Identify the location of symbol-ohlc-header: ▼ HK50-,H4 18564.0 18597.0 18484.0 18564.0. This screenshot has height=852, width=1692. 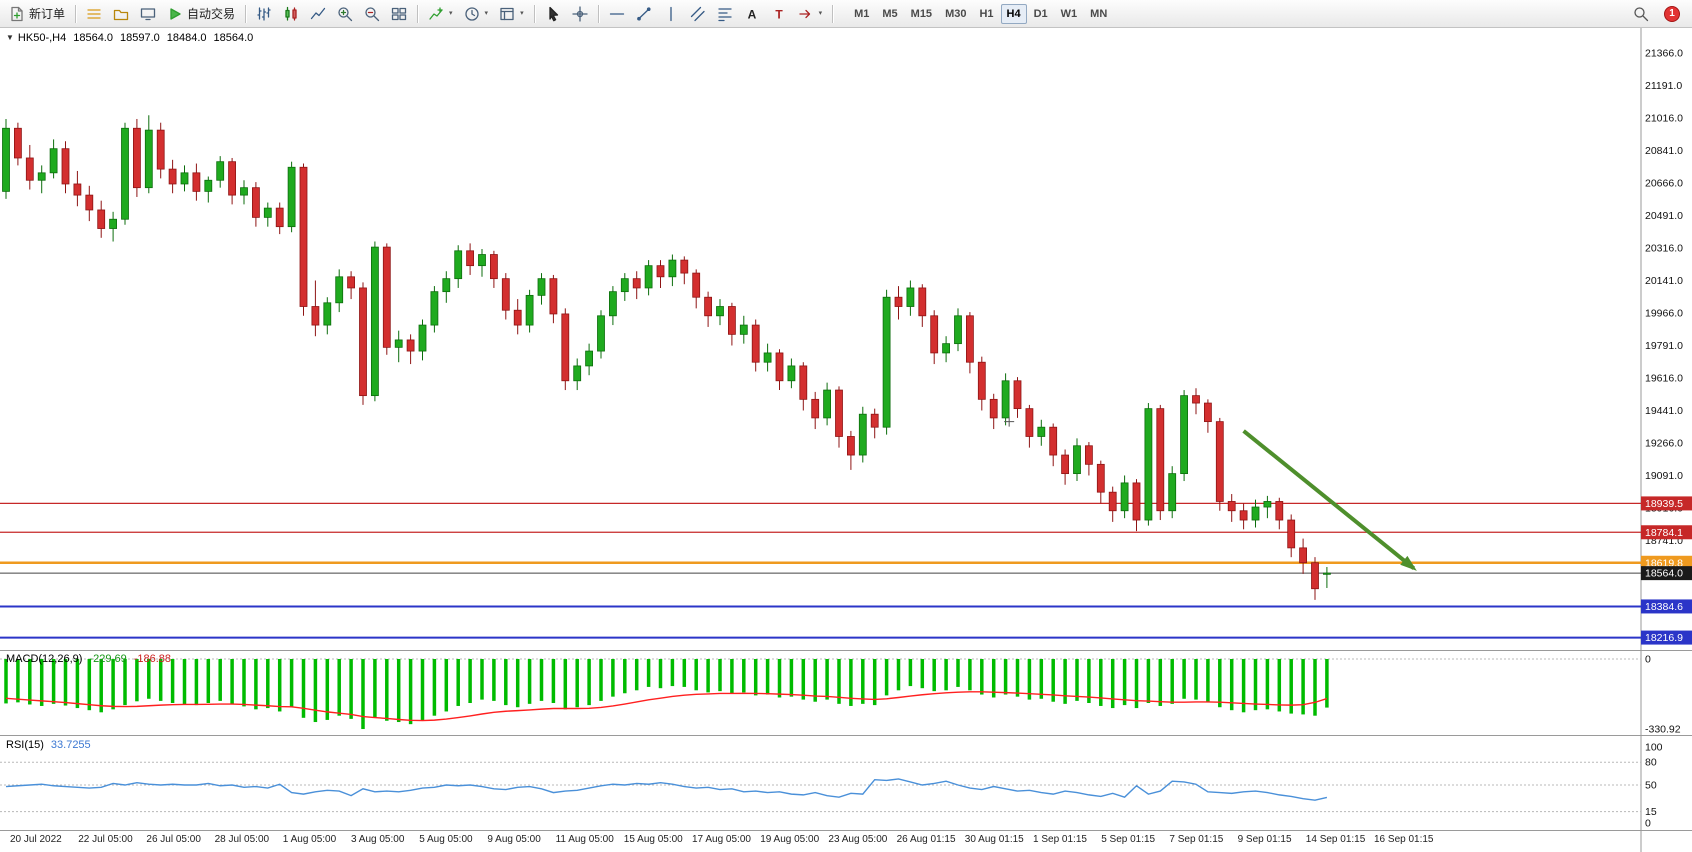
(129, 38).